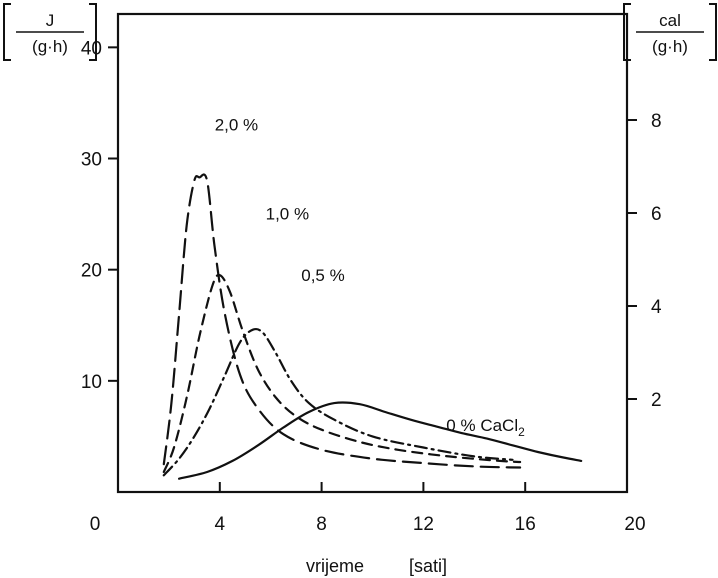 Image resolution: width=718 pixels, height=578 pixels. What do you see at coordinates (656, 121) in the screenshot?
I see `y-right-tick-label: 8` at bounding box center [656, 121].